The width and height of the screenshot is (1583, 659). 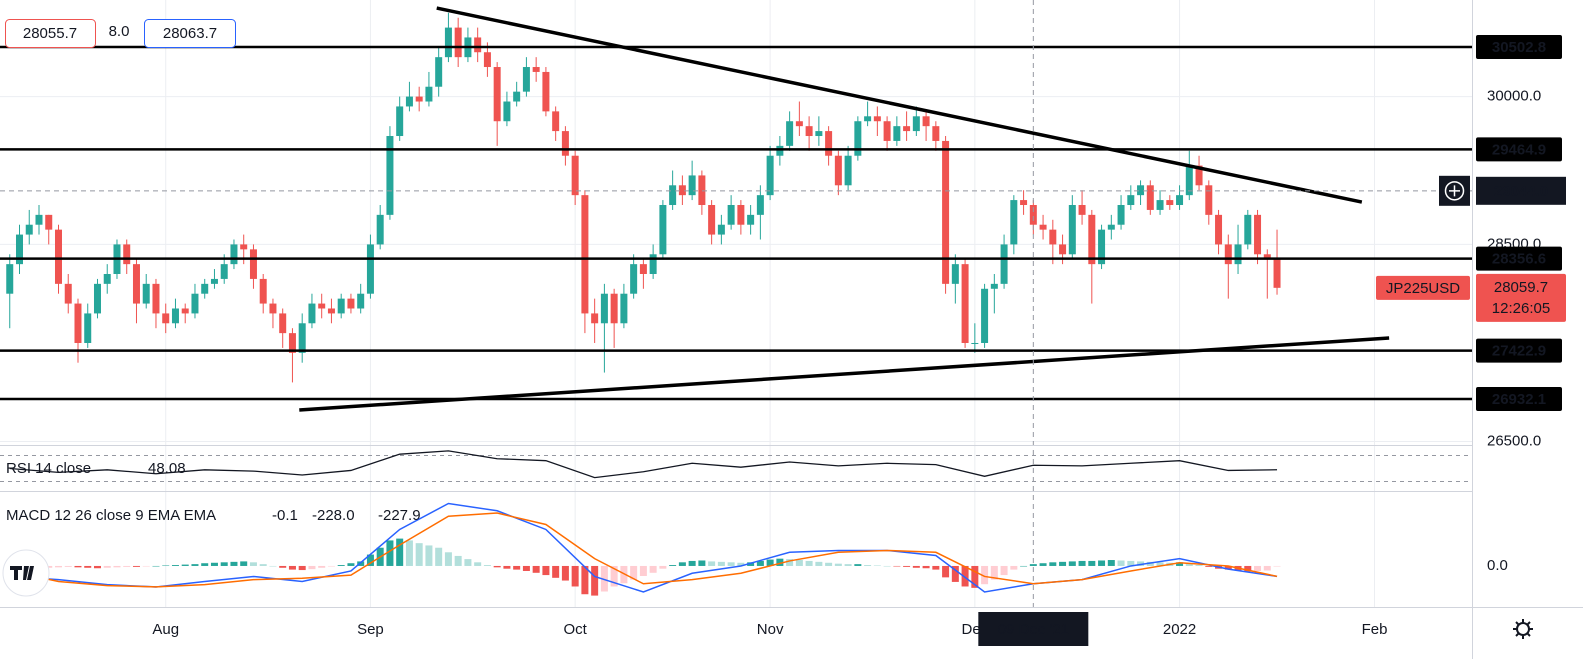 I want to click on rsi-line, so click(x=643, y=464).